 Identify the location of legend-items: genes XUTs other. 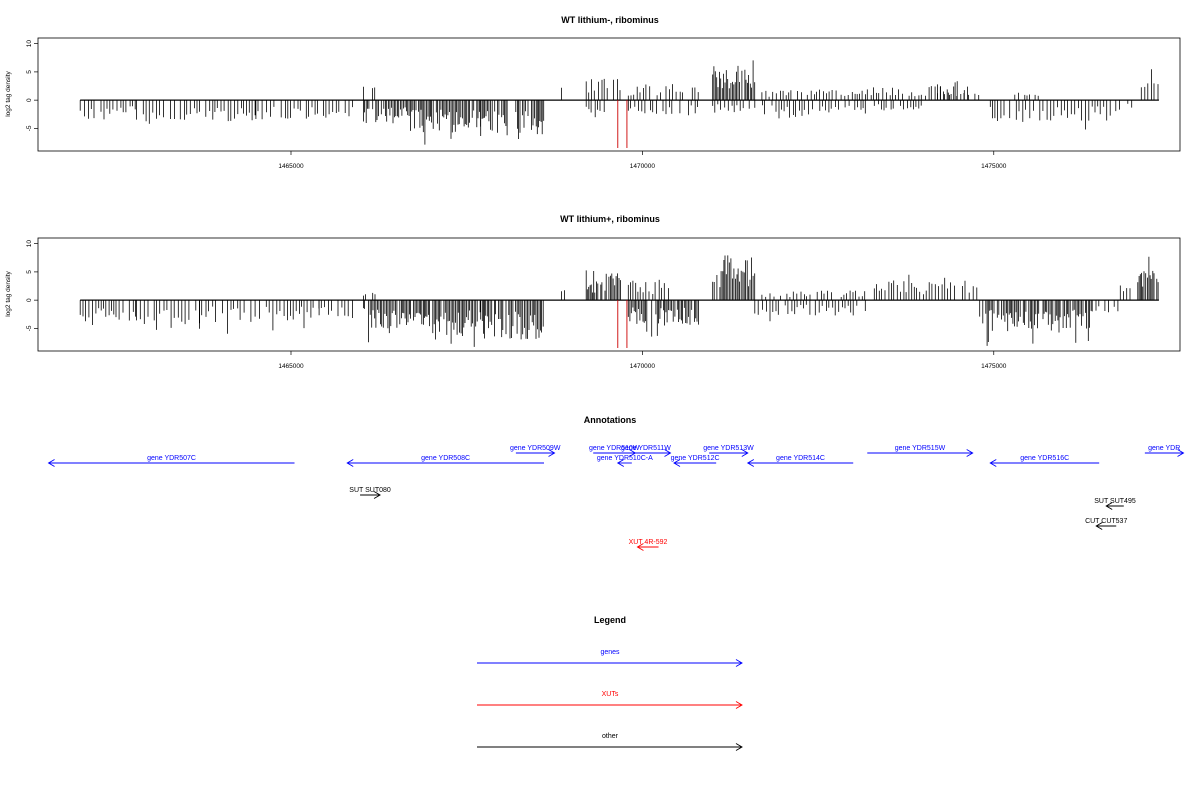
(610, 700).